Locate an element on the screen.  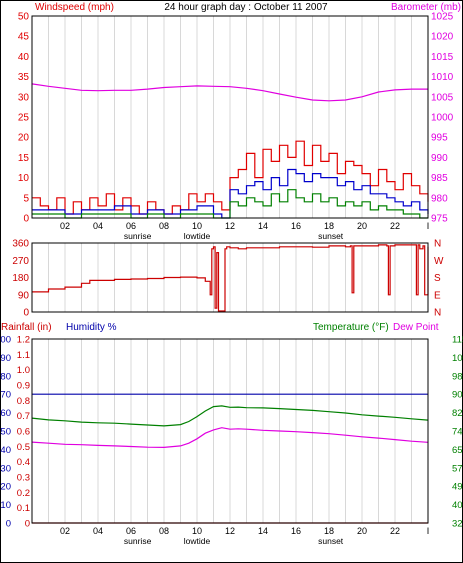
humidity-tick-label: 20 is located at coordinates (5, 487).